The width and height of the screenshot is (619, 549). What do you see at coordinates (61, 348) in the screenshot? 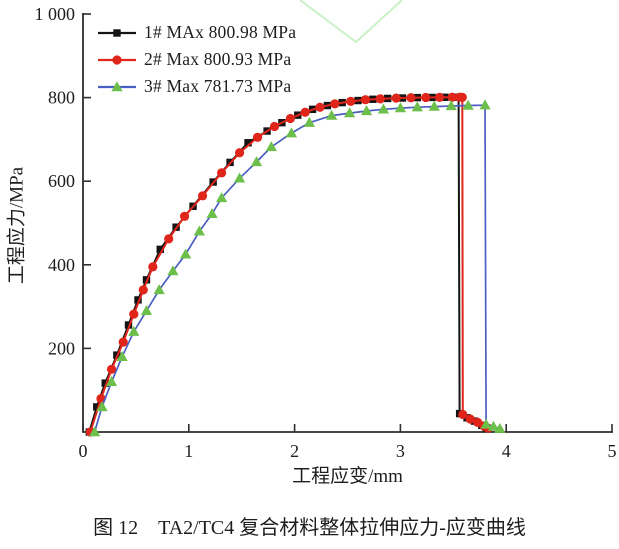
I see `y-tick-label: 200` at bounding box center [61, 348].